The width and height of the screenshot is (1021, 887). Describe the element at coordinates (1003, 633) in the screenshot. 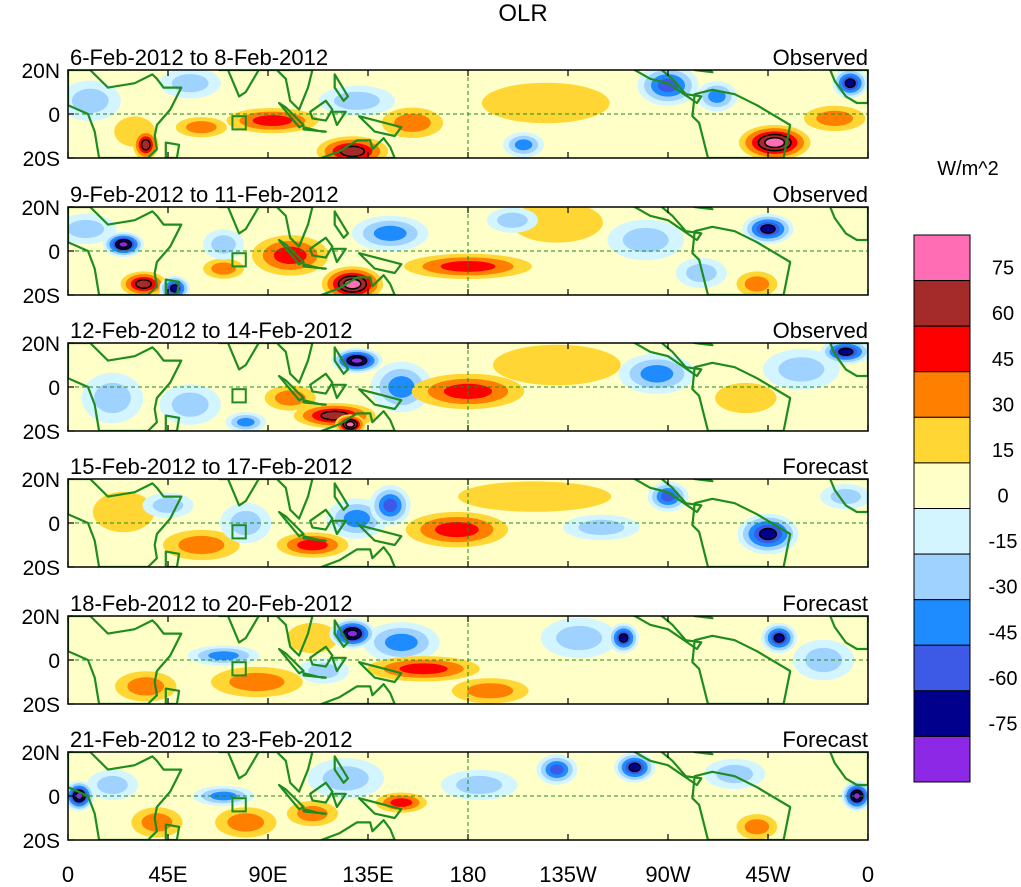

I see `colorbar-label: -45` at that location.